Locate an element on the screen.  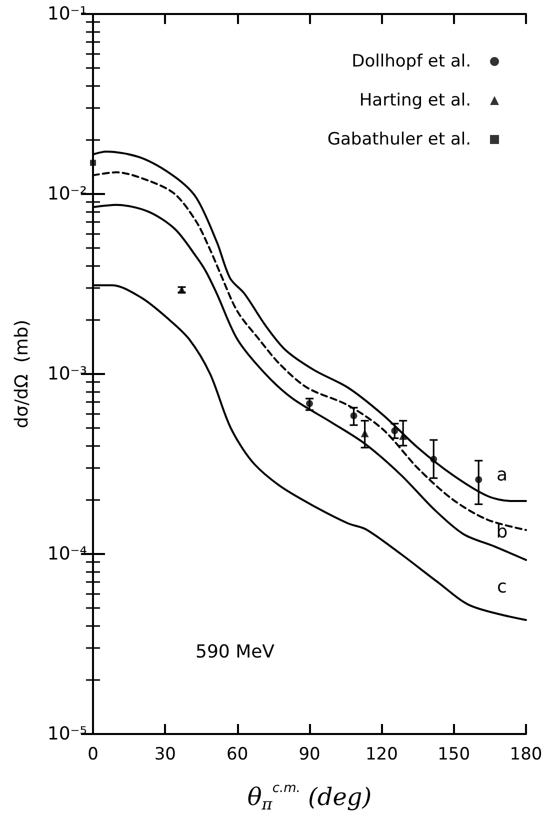
x-tick-label: 30 is located at coordinates (165, 754).